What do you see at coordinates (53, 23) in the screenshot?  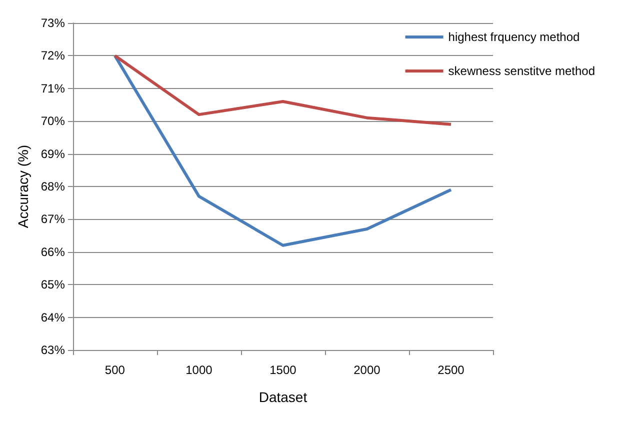 I see `y-tick-label: 73%` at bounding box center [53, 23].